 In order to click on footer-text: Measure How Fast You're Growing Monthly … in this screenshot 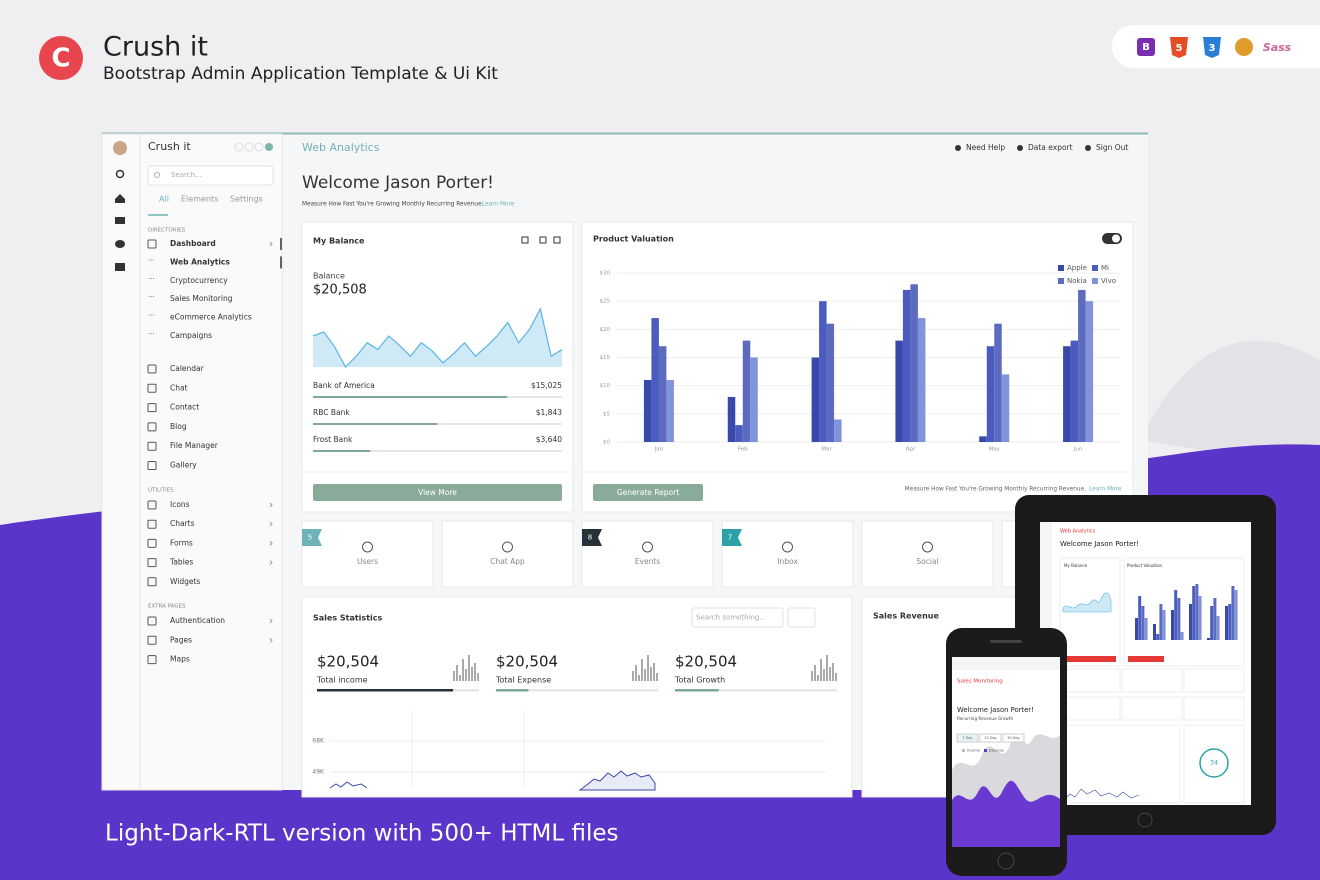, I will do `click(996, 490)`.